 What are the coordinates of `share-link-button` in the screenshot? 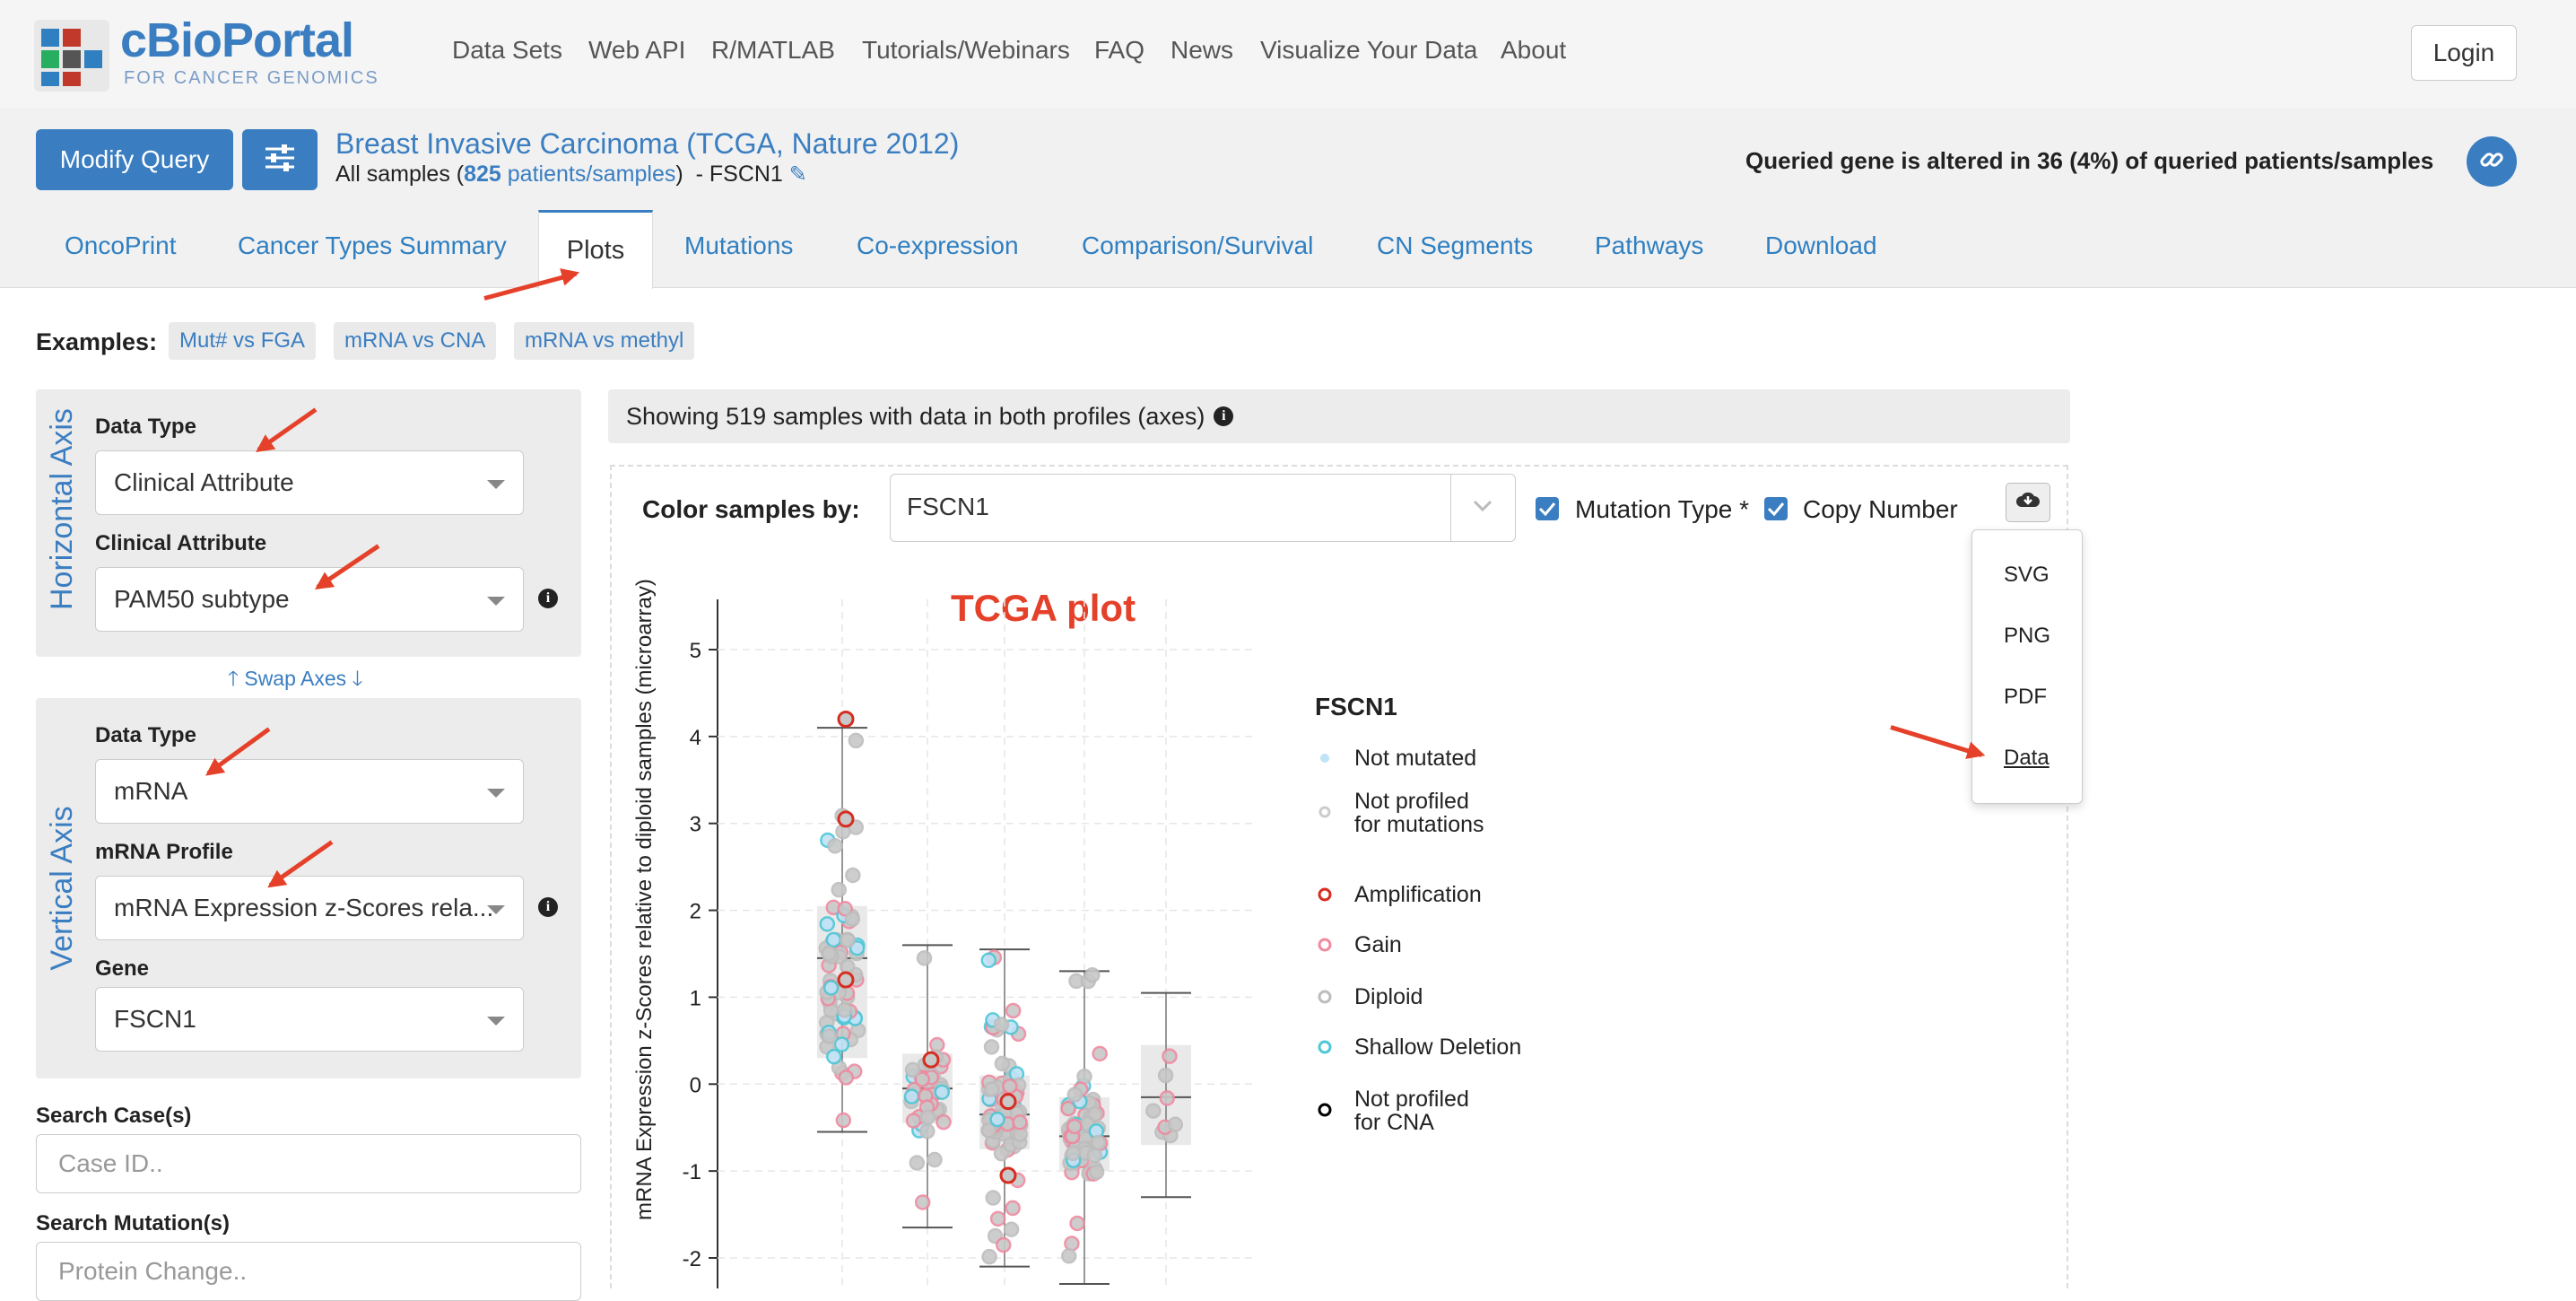 It's located at (2492, 161).